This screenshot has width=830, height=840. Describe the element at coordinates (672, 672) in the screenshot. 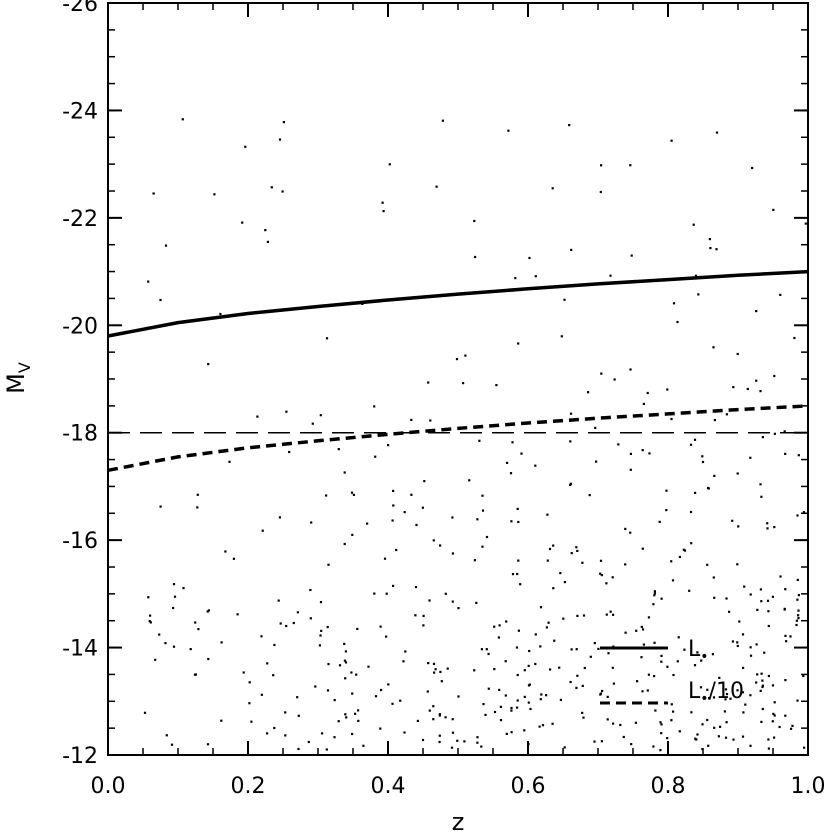

I see `legend: L• L•/10` at that location.